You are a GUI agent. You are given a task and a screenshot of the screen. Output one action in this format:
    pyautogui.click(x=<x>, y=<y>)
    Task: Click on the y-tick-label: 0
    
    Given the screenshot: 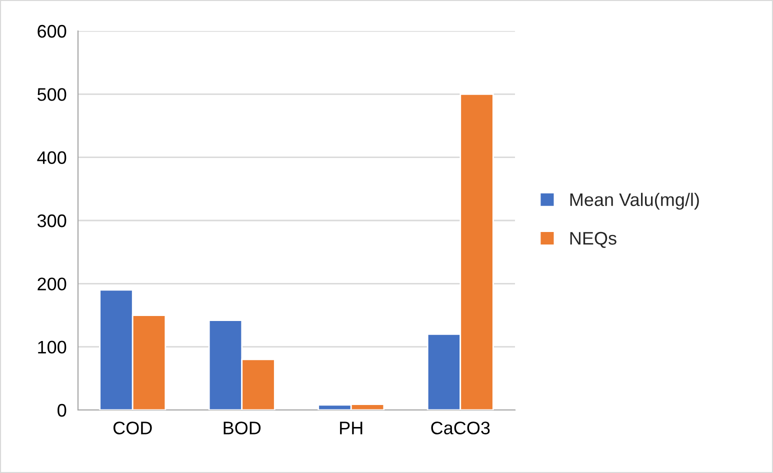 What is the action you would take?
    pyautogui.click(x=62, y=410)
    